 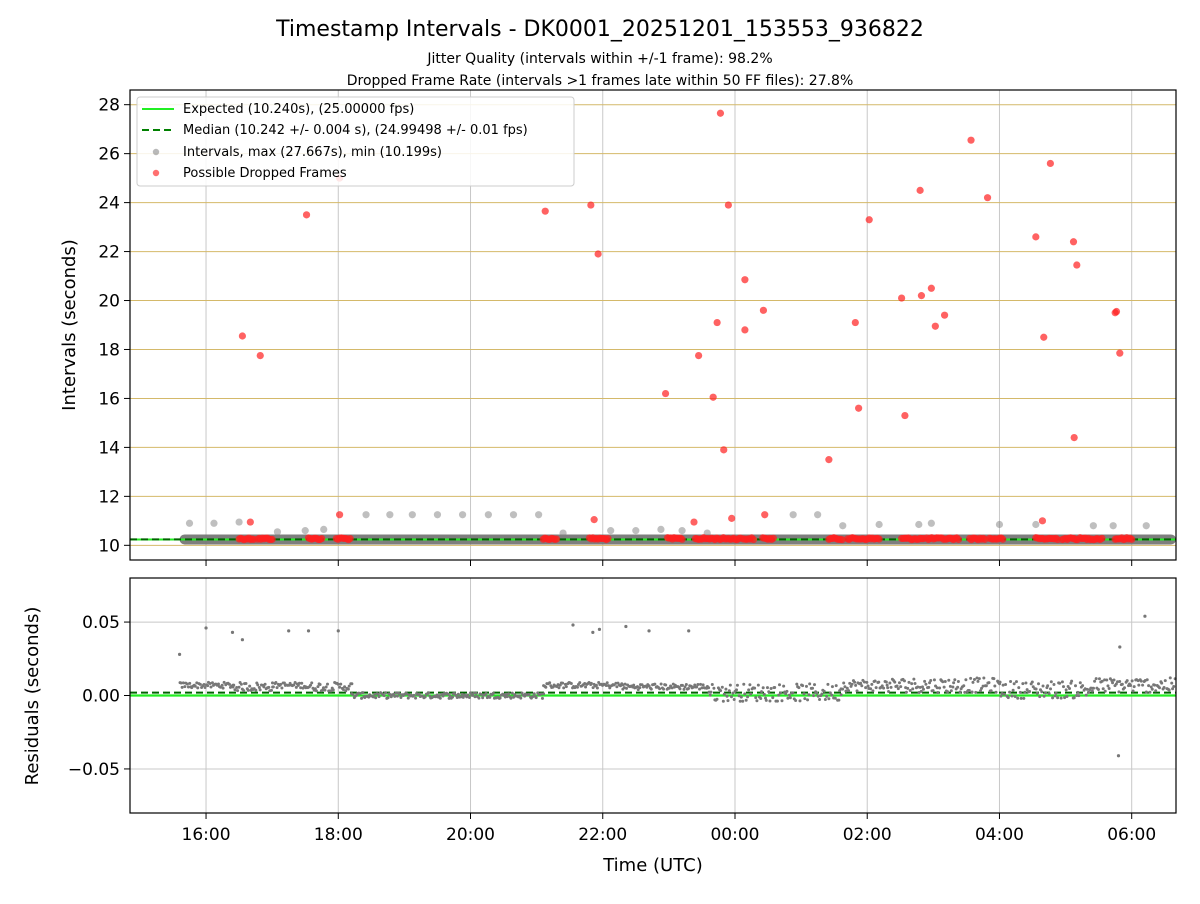 What do you see at coordinates (69, 325) in the screenshot?
I see `top-y-axis-label: Intervals (seconds)` at bounding box center [69, 325].